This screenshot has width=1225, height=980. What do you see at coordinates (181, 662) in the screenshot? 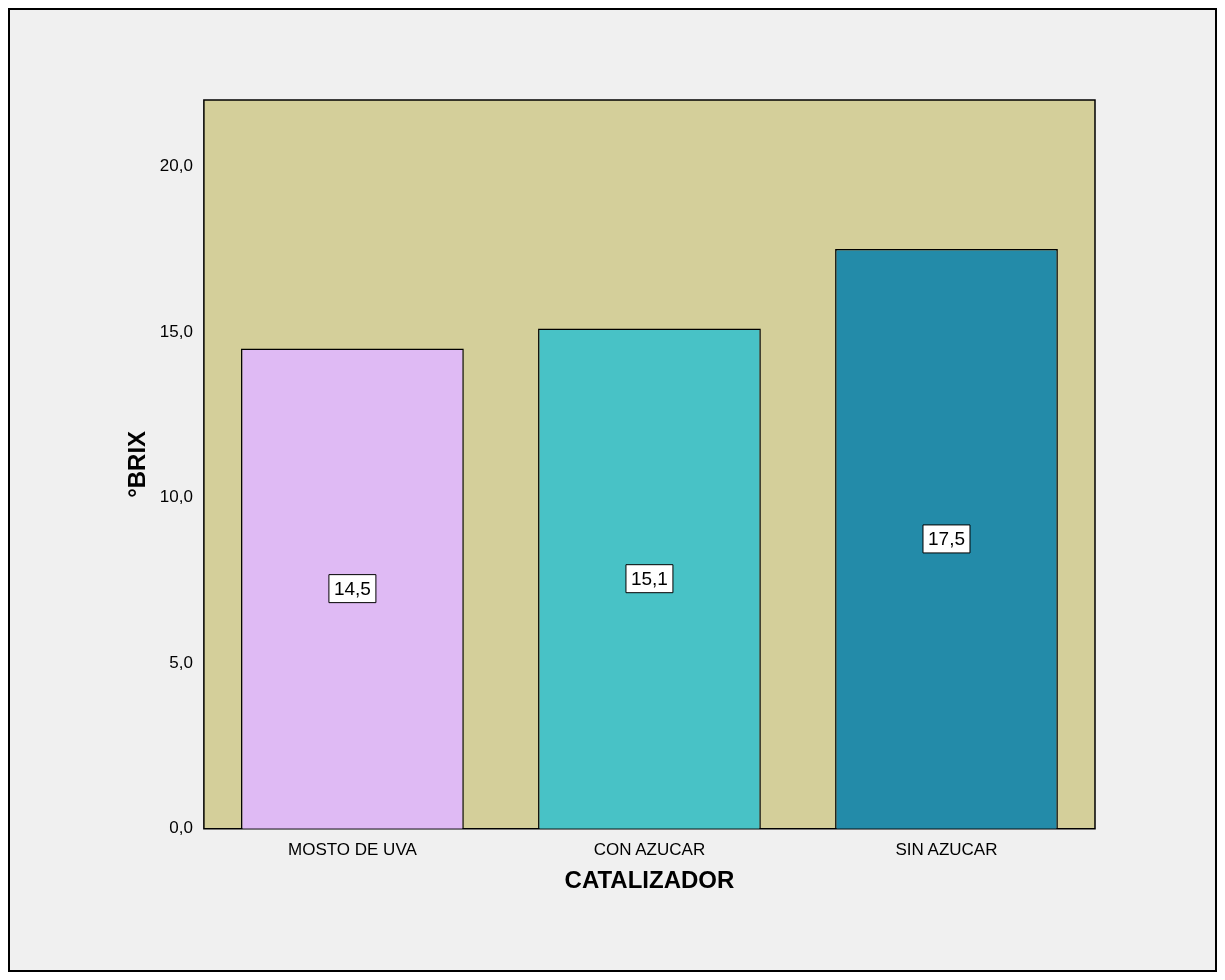
I see `y-tick-label: 5,0` at bounding box center [181, 662].